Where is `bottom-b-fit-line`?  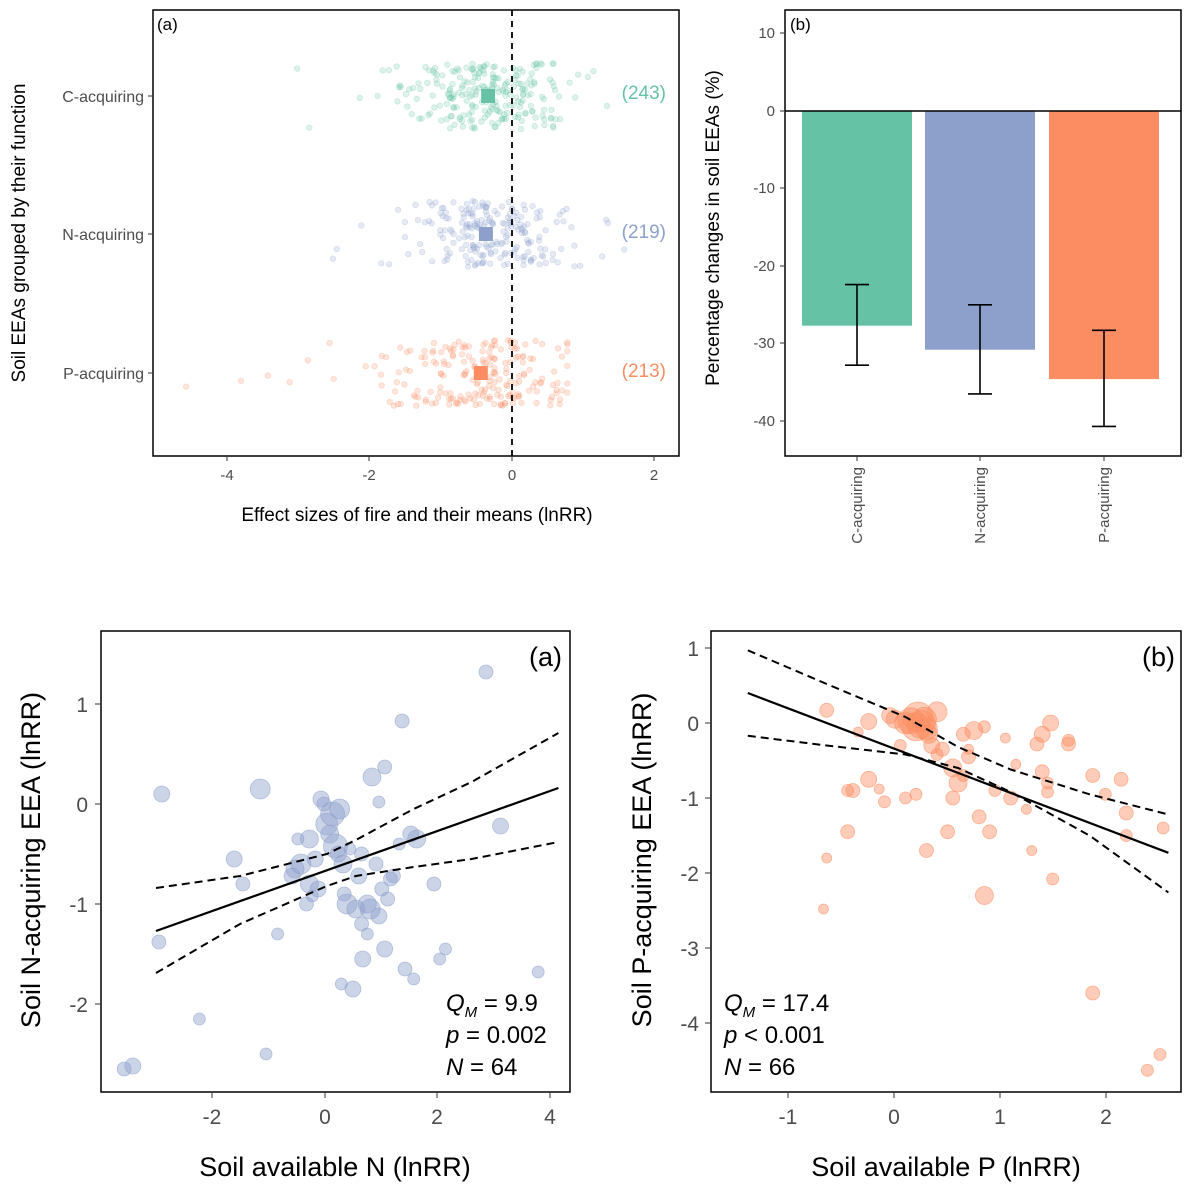
bottom-b-fit-line is located at coordinates (958, 772).